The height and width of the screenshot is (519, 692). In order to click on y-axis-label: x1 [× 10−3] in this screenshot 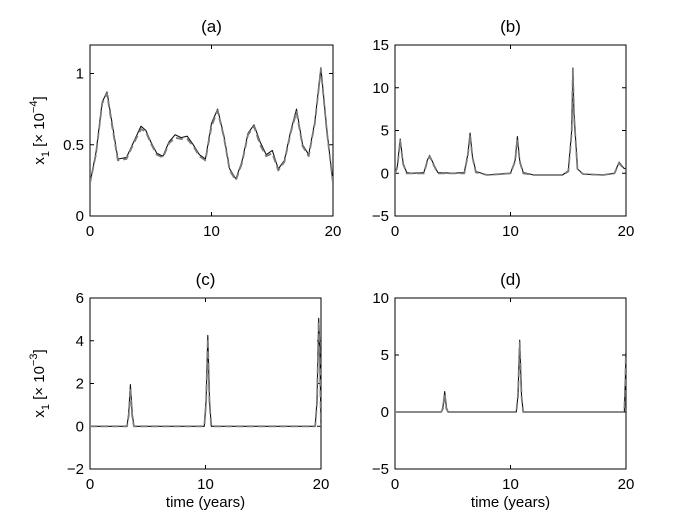, I will do `click(40, 383)`.